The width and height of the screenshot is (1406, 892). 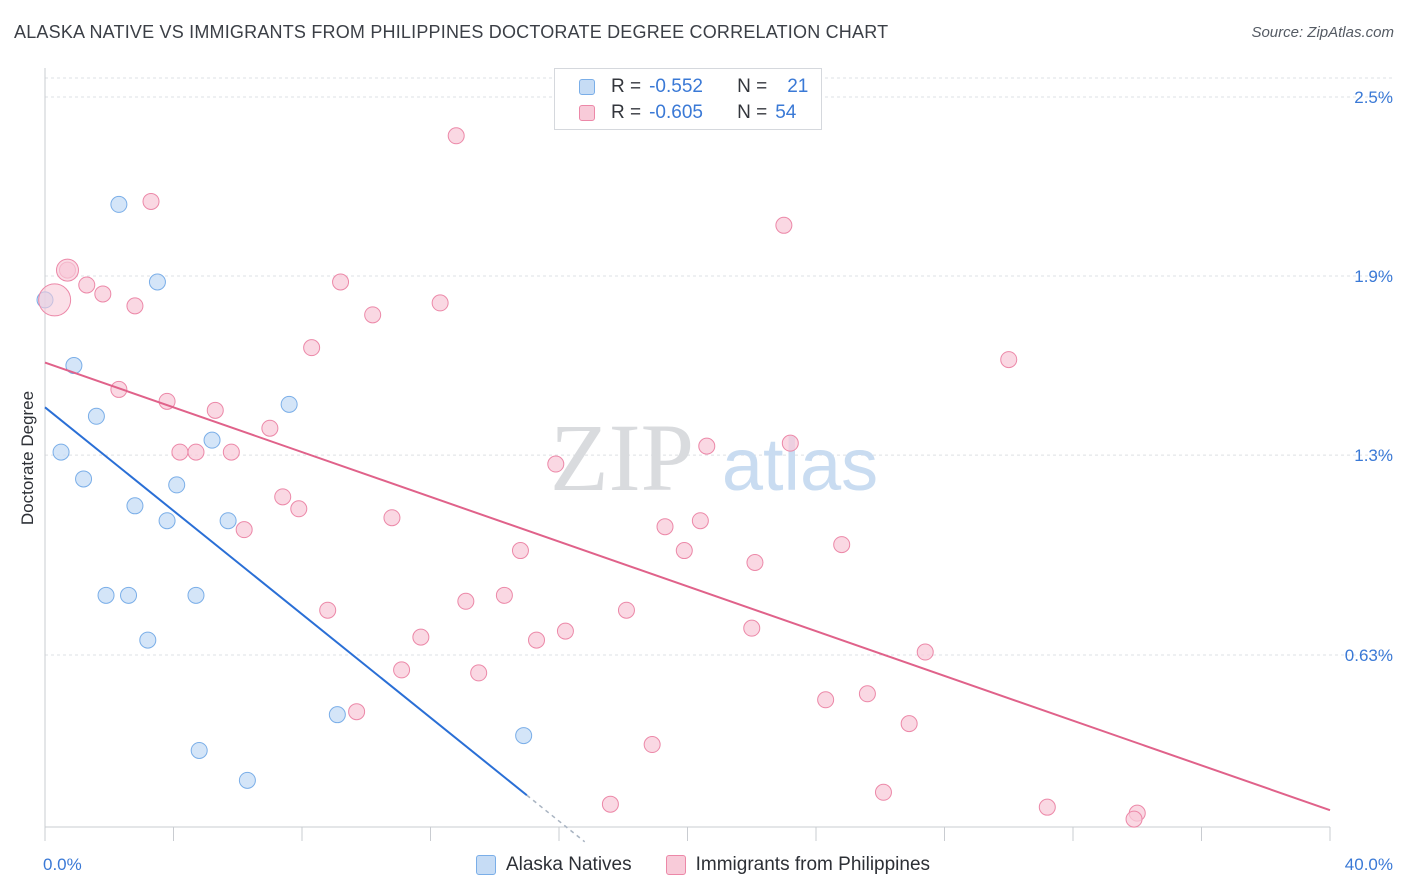 I want to click on philippines-swatch, so click(x=587, y=113).